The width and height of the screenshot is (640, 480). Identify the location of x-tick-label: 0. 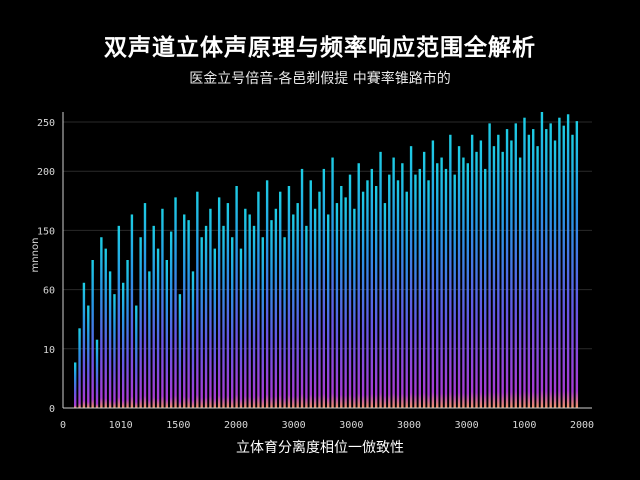
(63, 425).